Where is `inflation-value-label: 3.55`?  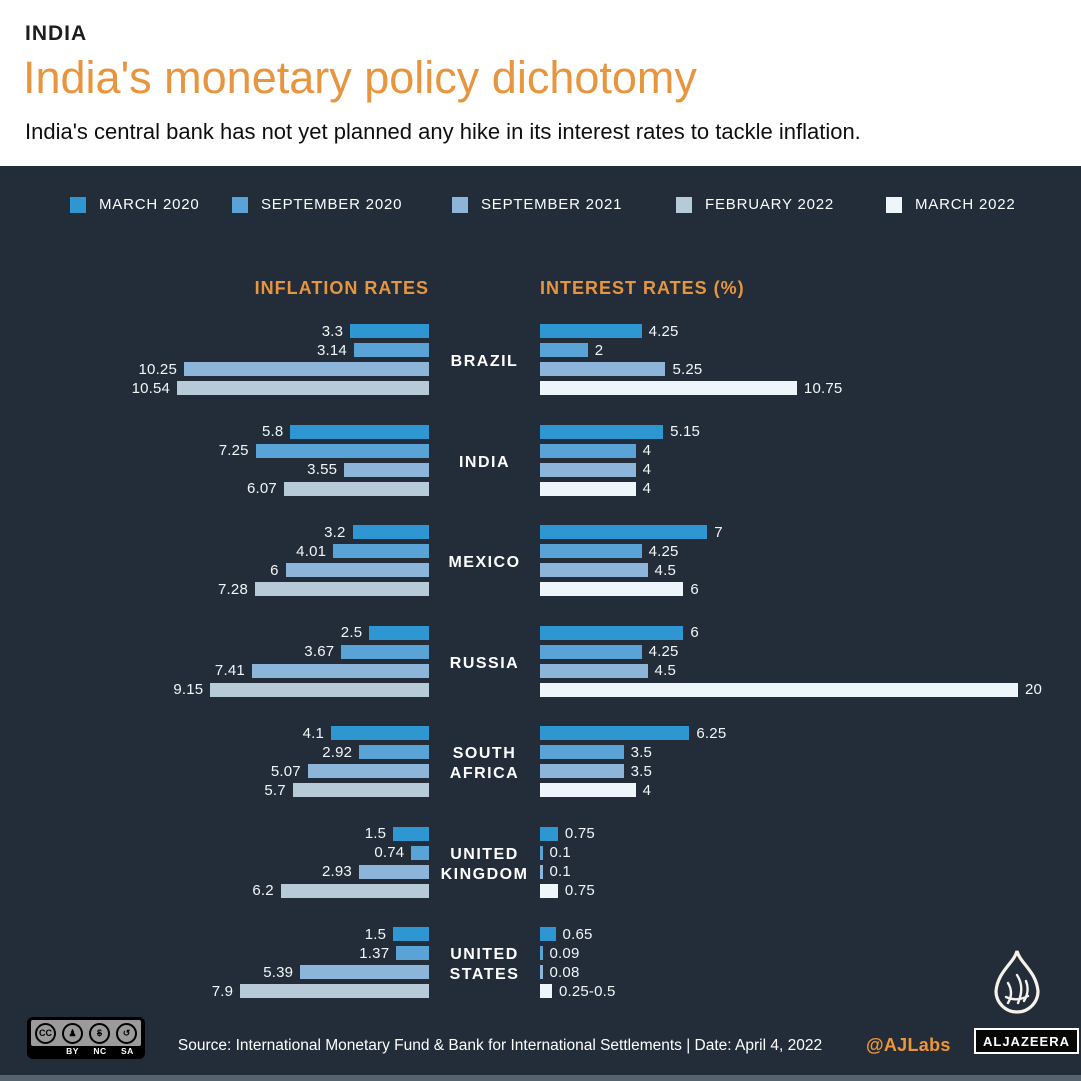
inflation-value-label: 3.55 is located at coordinates (322, 469).